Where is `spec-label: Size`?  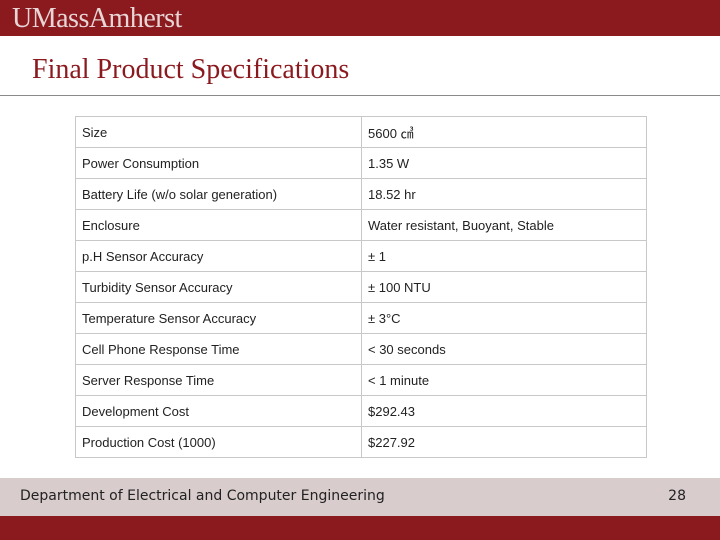 spec-label: Size is located at coordinates (218, 132).